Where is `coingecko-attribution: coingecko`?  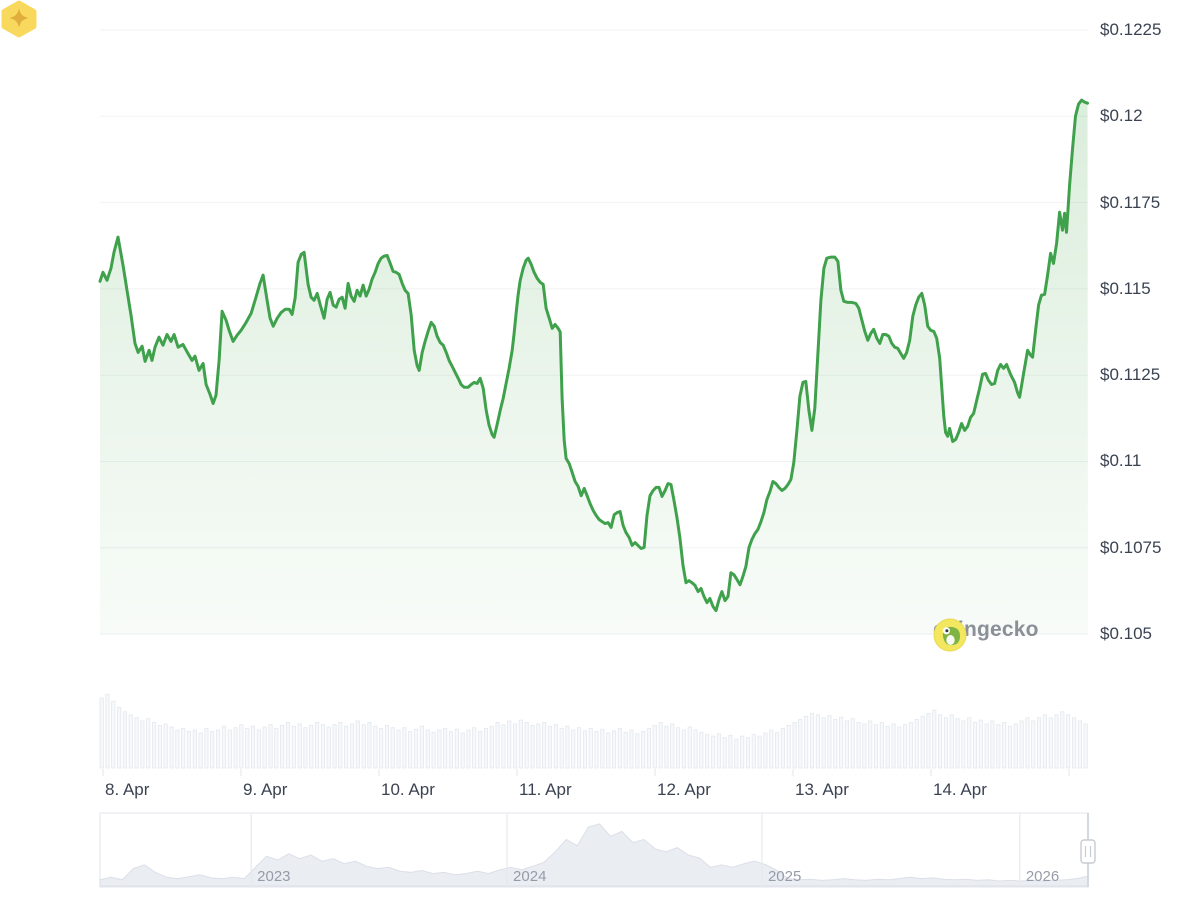
coingecko-attribution: coingecko is located at coordinates (986, 635).